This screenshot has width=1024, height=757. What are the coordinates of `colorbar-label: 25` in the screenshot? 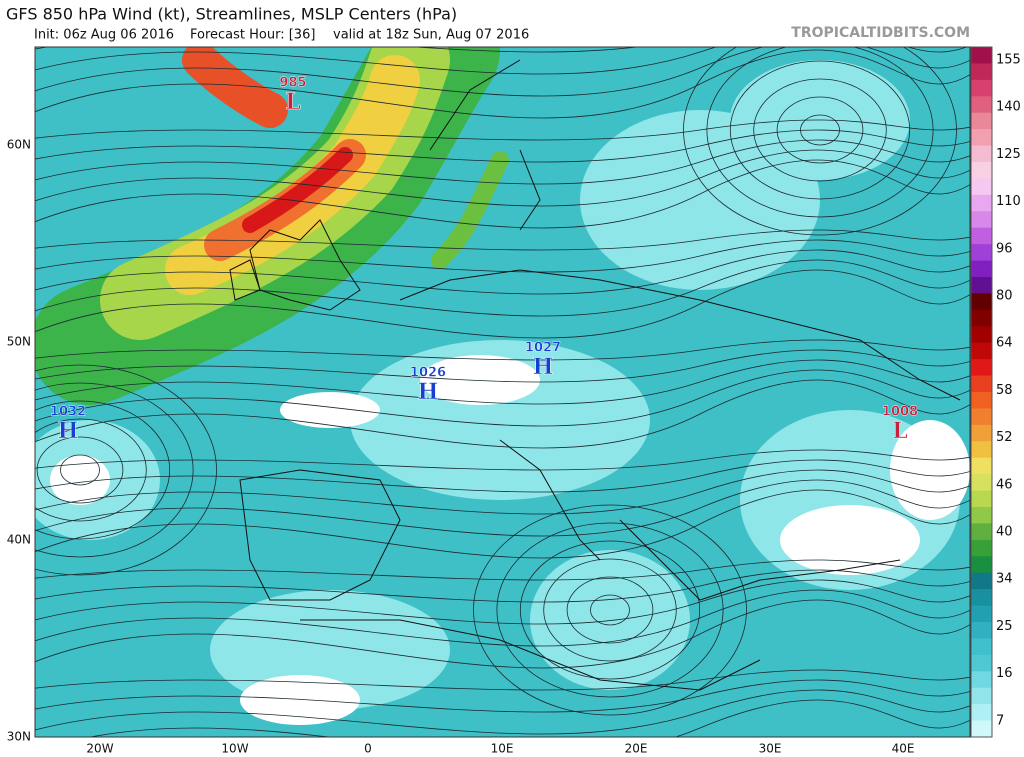 It's located at (1004, 626).